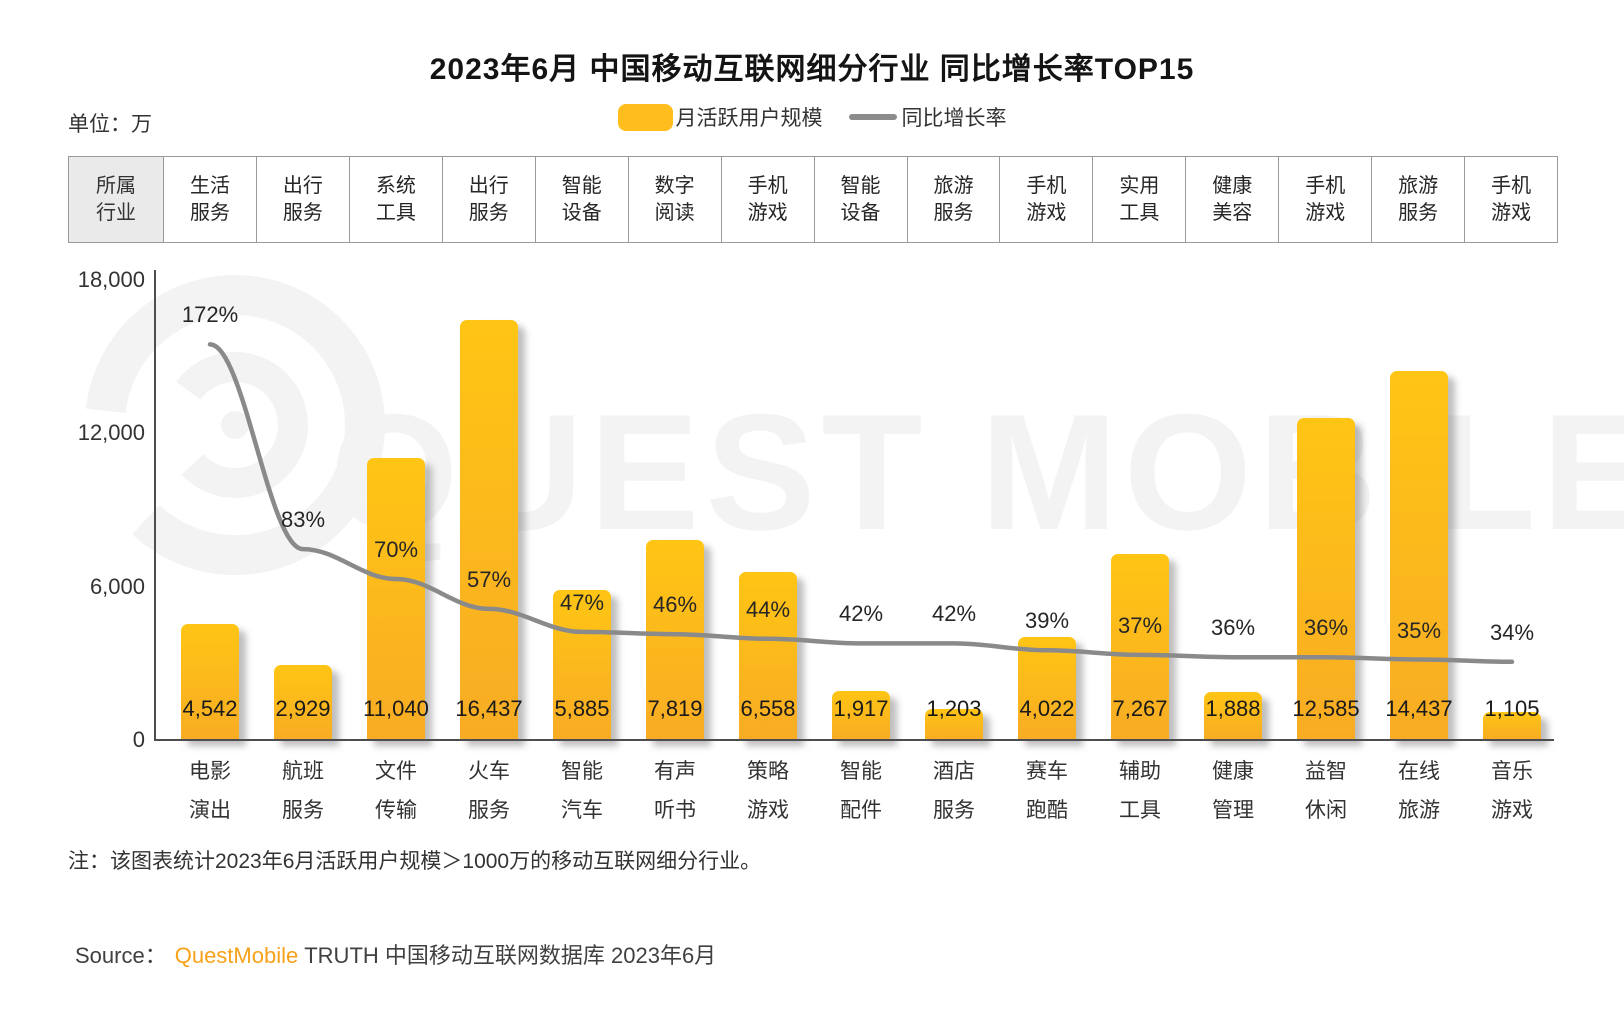 This screenshot has width=1624, height=1010. What do you see at coordinates (1512, 791) in the screenshot?
I see `x-axis-label: 音乐 游戏` at bounding box center [1512, 791].